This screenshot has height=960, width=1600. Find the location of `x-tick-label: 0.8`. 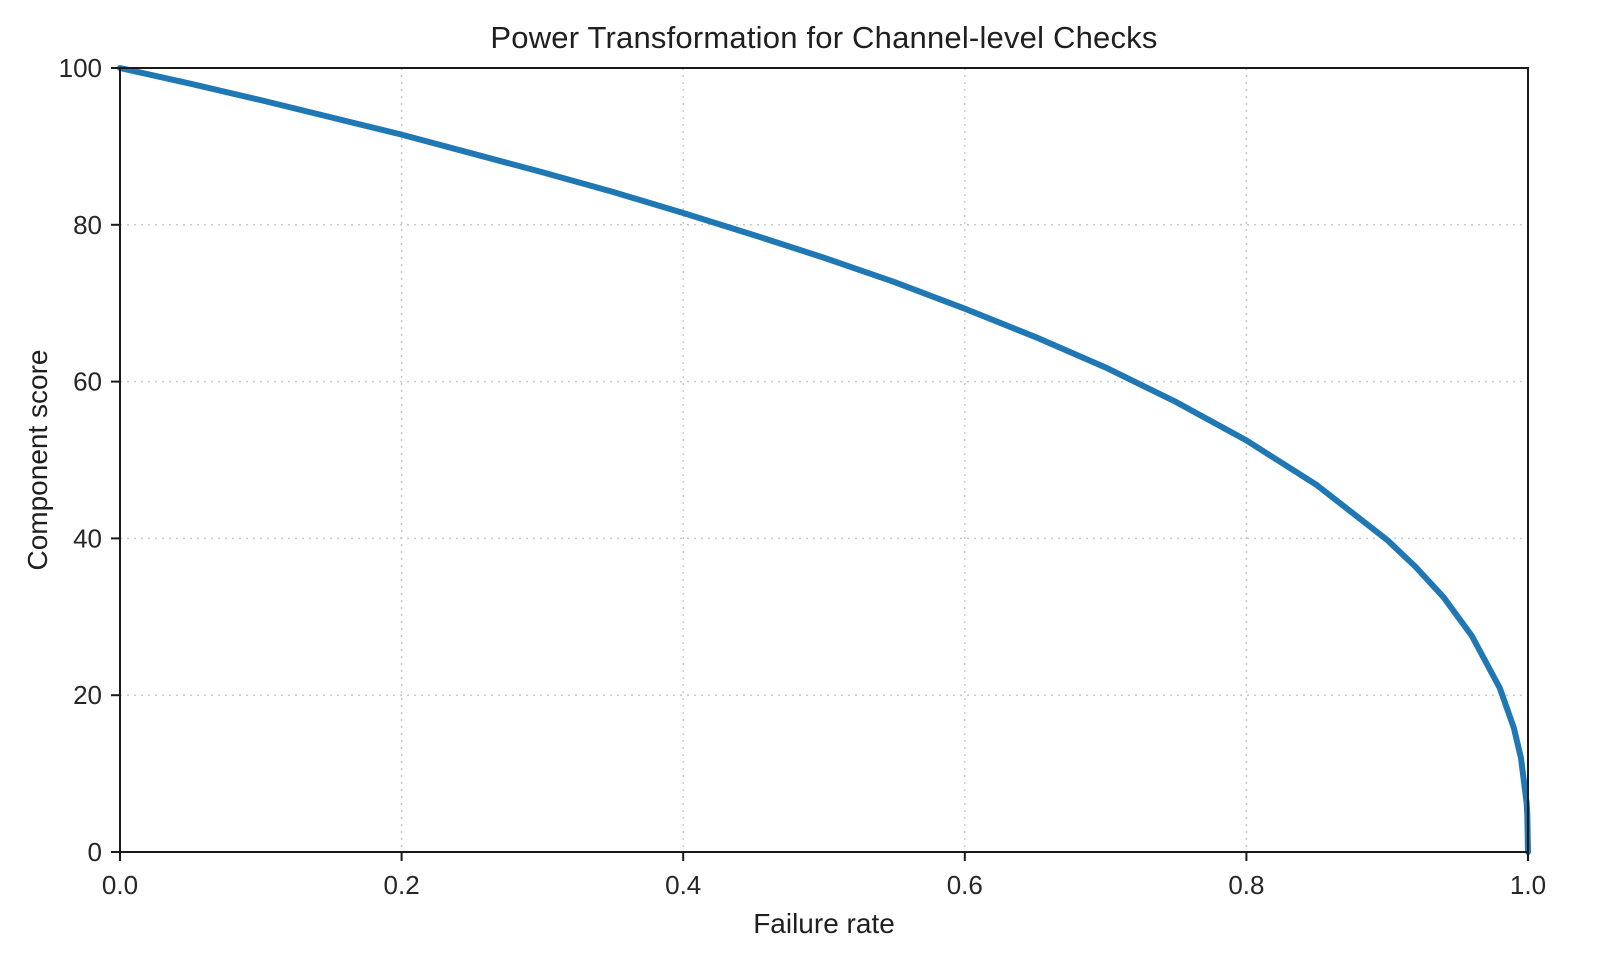

x-tick-label: 0.8 is located at coordinates (1246, 885).